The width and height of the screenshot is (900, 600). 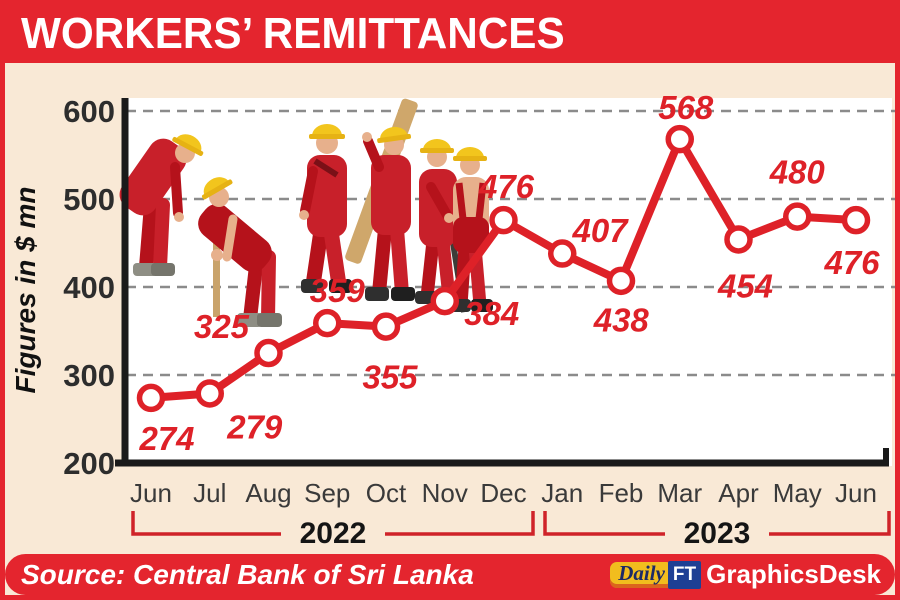 I want to click on data-point-label: 279, so click(x=254, y=426).